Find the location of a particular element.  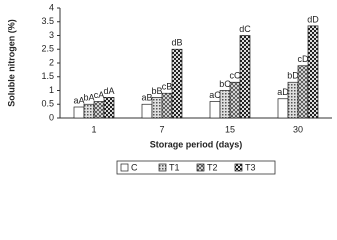

bar-label: bD is located at coordinates (293, 76).